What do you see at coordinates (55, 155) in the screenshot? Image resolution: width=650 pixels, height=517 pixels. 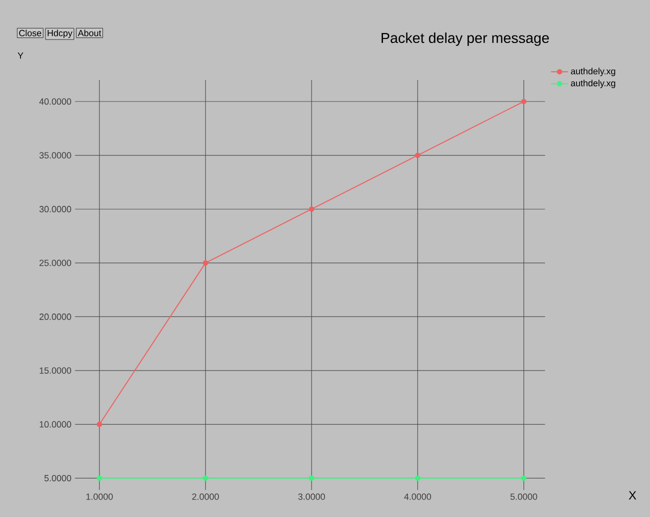 I see `y-tick-label: 35.0000` at bounding box center [55, 155].